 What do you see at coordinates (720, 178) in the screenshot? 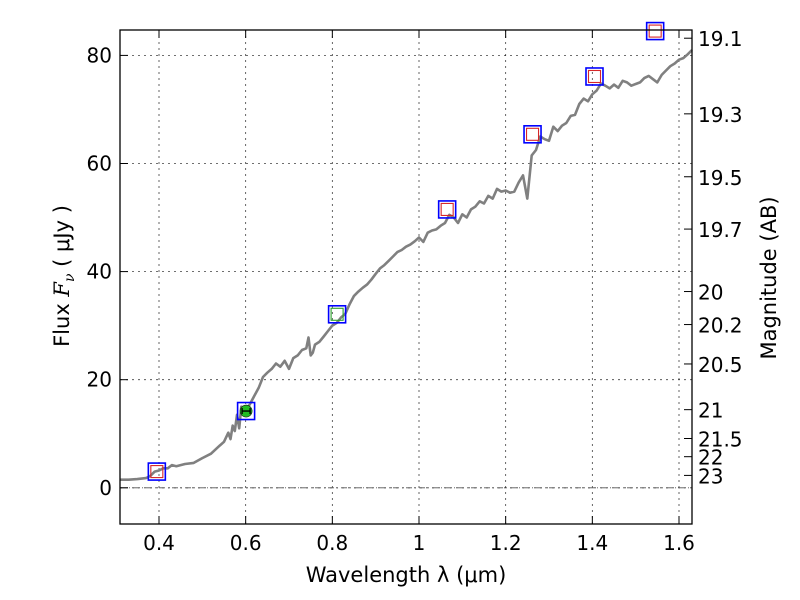
I see `y2-tick-label: 19.5` at bounding box center [720, 178].